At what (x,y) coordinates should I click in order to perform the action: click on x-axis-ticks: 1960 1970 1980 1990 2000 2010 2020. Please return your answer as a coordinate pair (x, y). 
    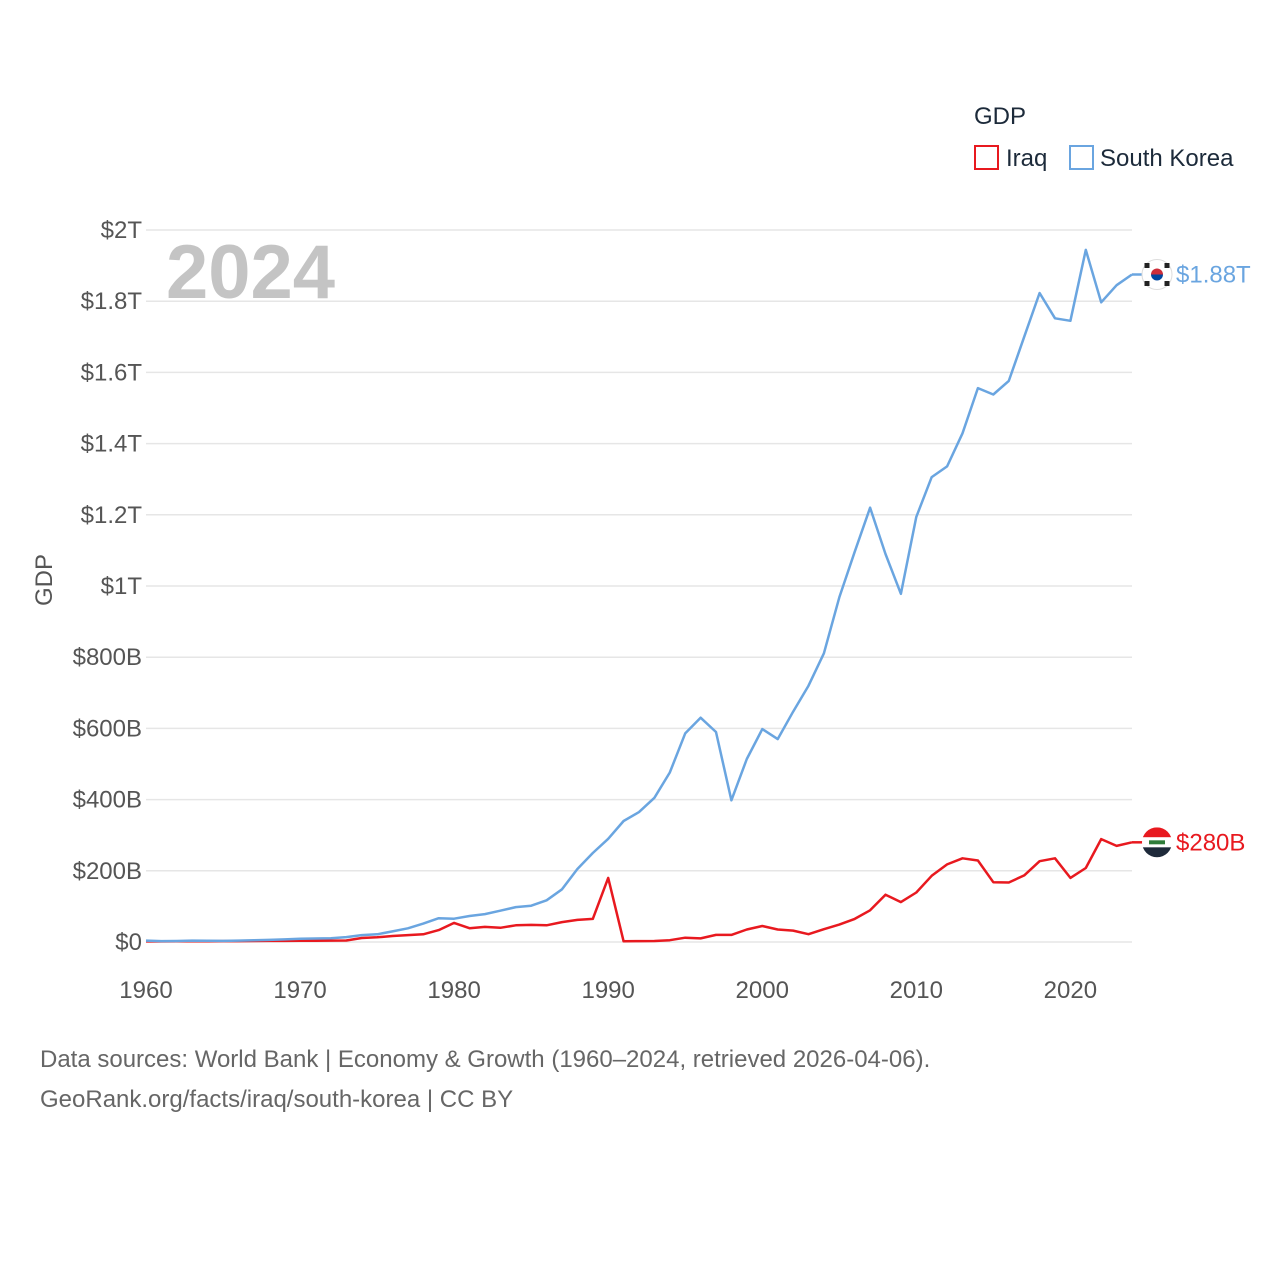
    Looking at the image, I should click on (608, 990).